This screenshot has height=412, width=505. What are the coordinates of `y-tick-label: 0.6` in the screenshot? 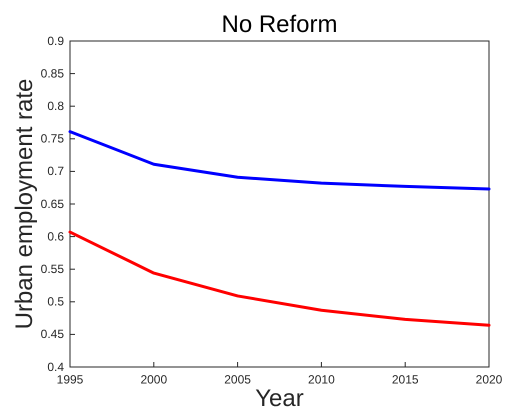 It's located at (55, 236).